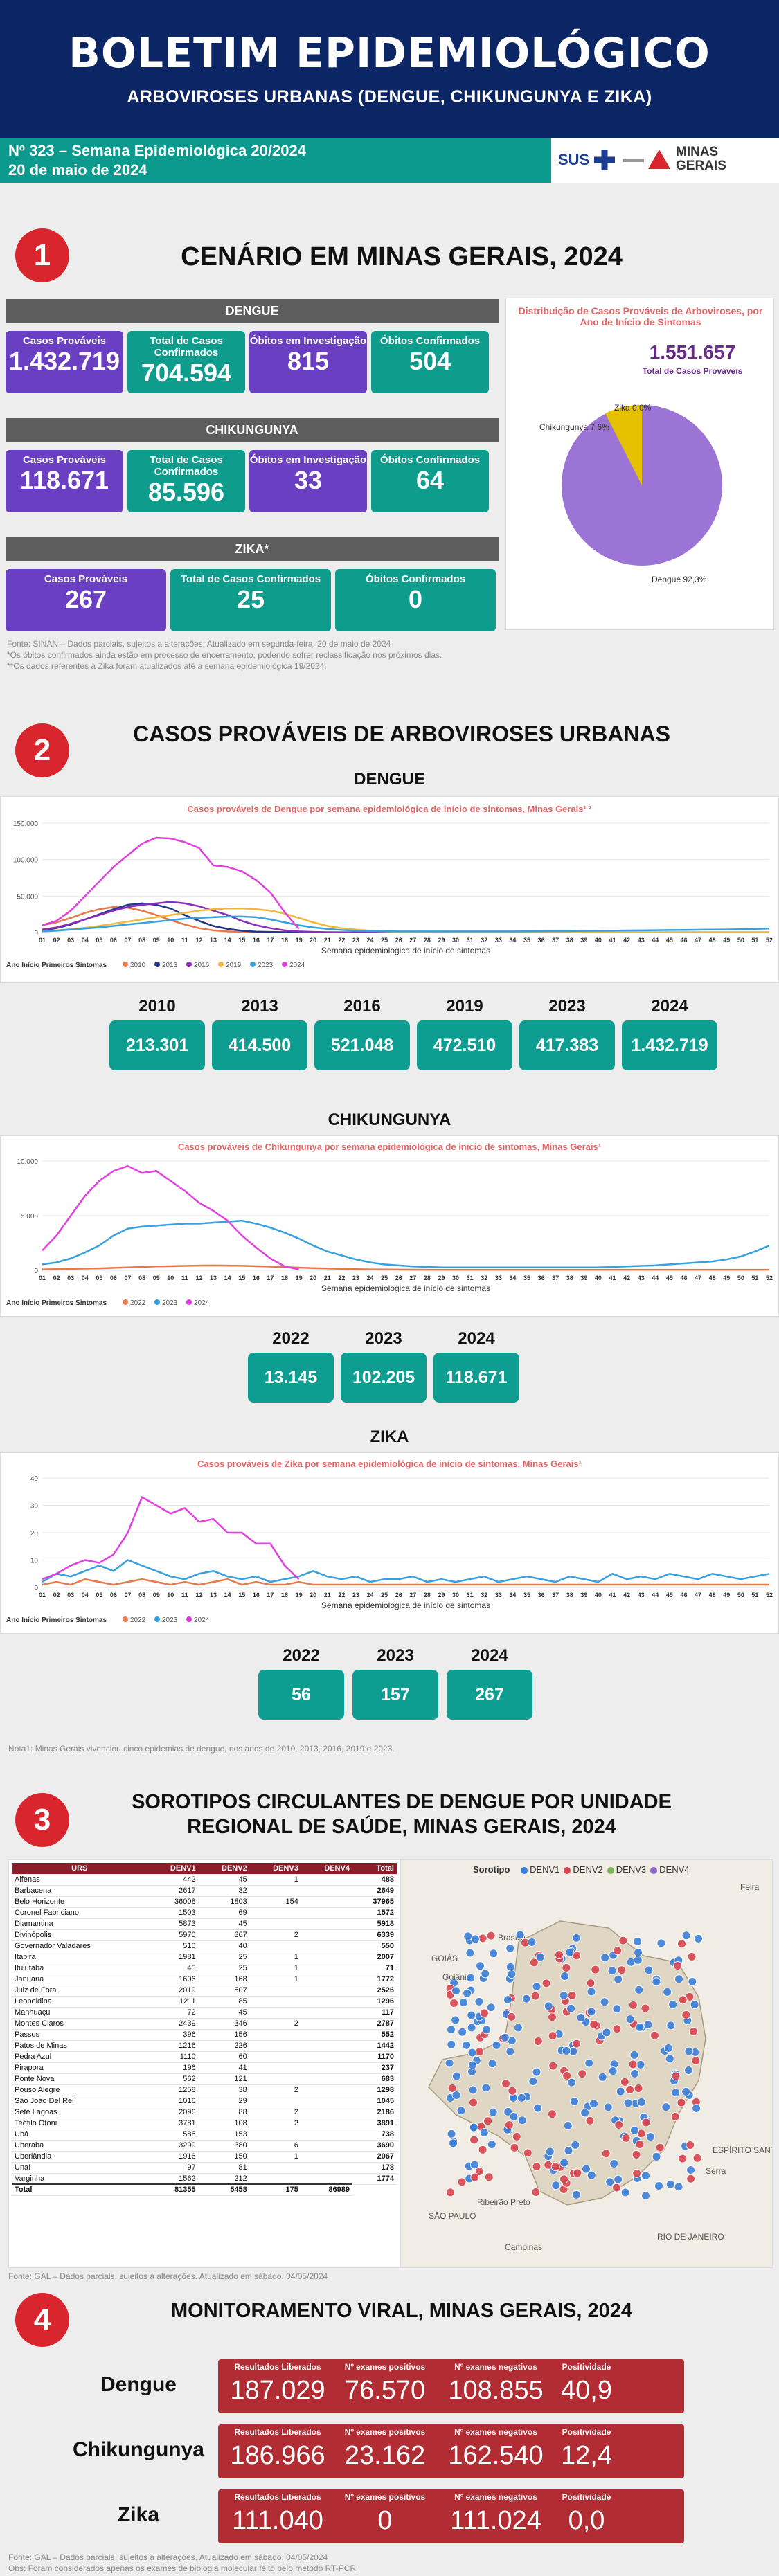 The width and height of the screenshot is (779, 2576). What do you see at coordinates (526, 940) in the screenshot?
I see `x-tick-label: 35` at bounding box center [526, 940].